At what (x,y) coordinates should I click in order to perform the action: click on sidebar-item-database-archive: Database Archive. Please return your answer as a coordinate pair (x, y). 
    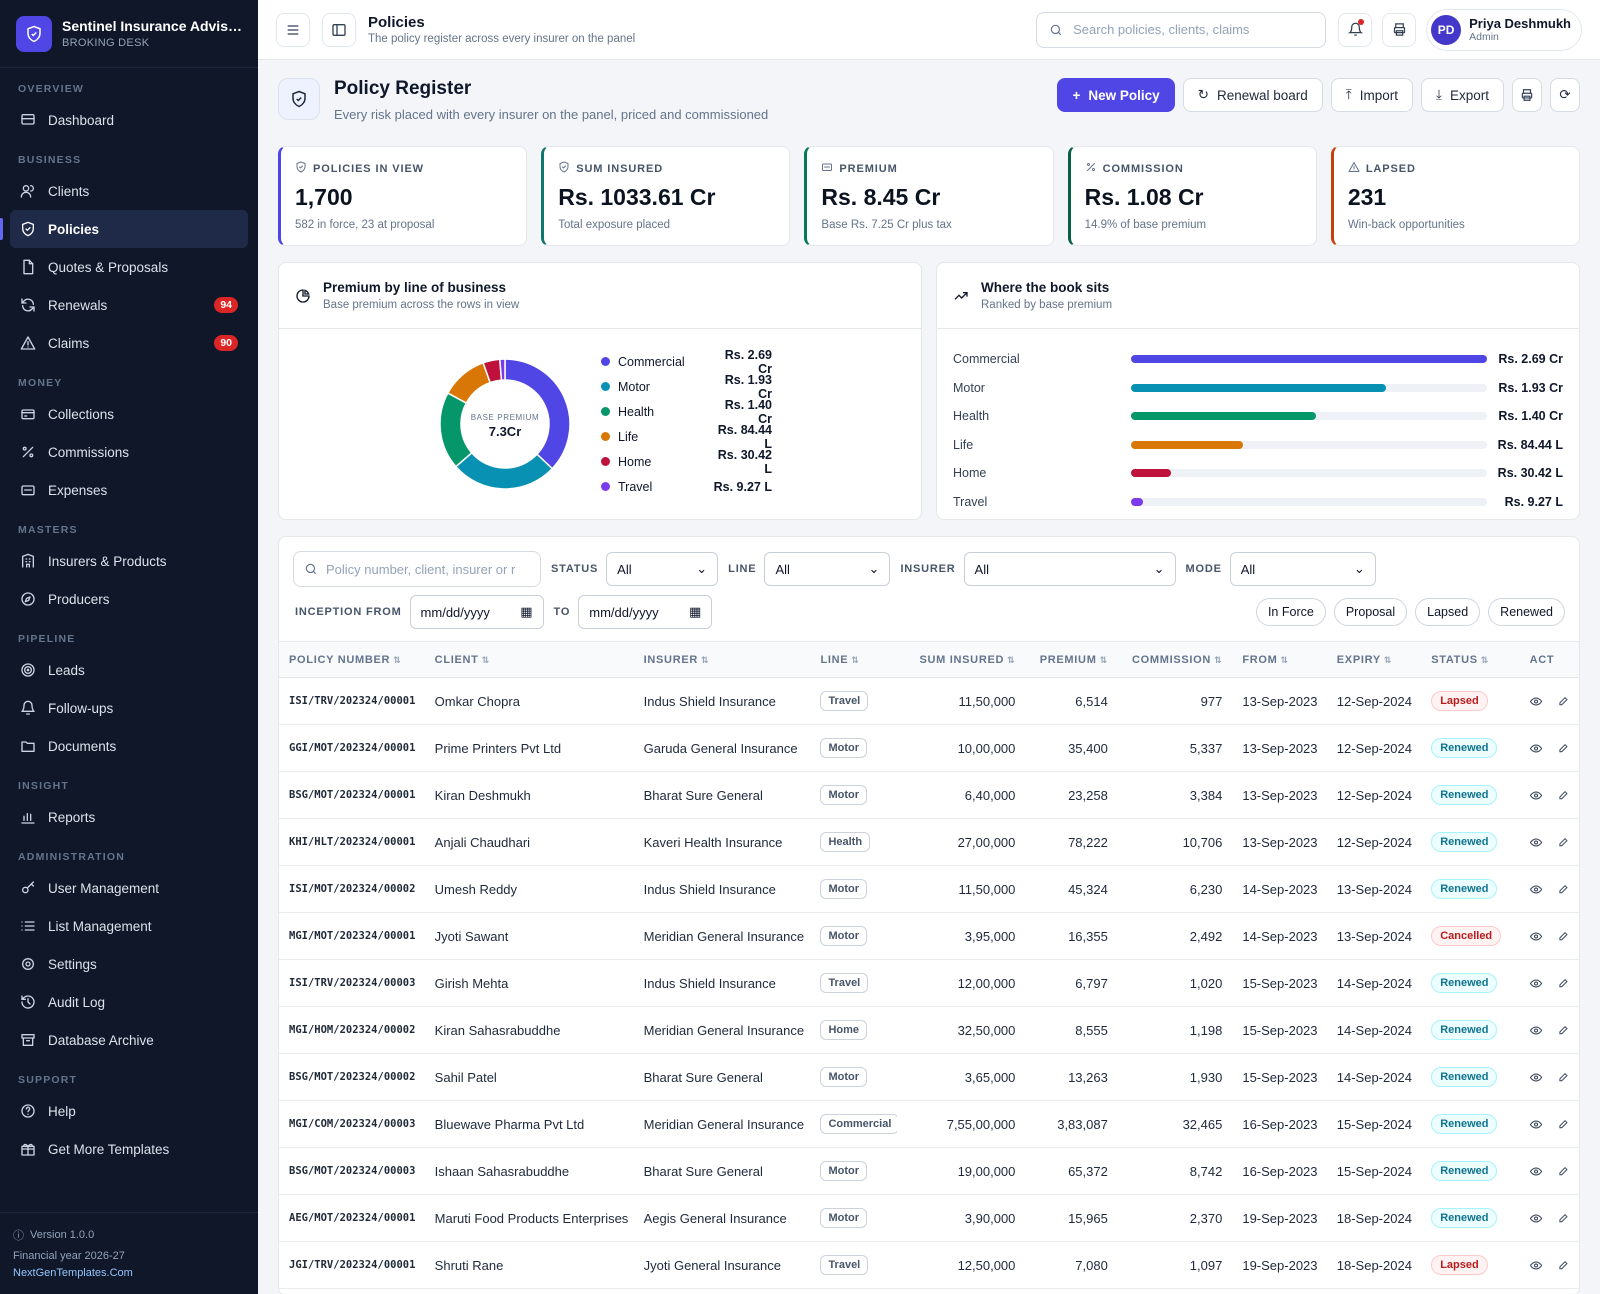
    Looking at the image, I should click on (129, 1040).